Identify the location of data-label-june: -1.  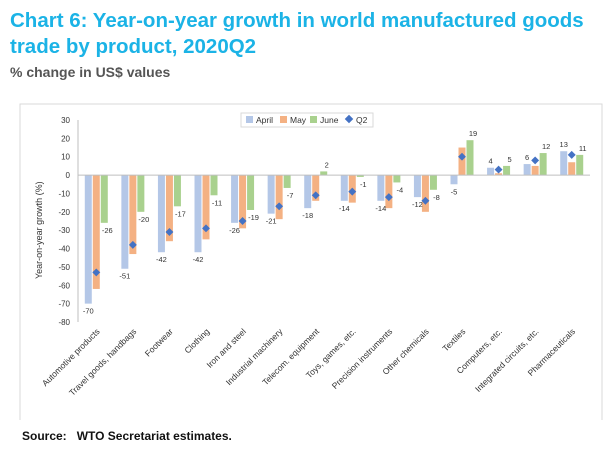
(363, 184).